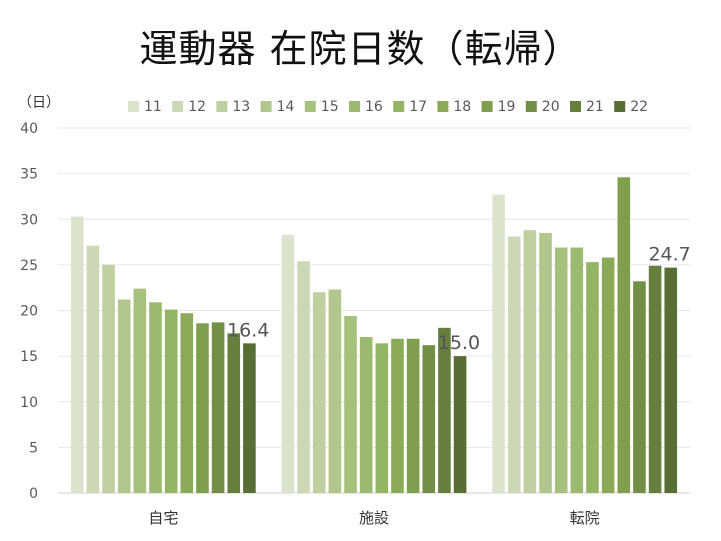  Describe the element at coordinates (249, 418) in the screenshot. I see `bar-22-自宅` at that location.